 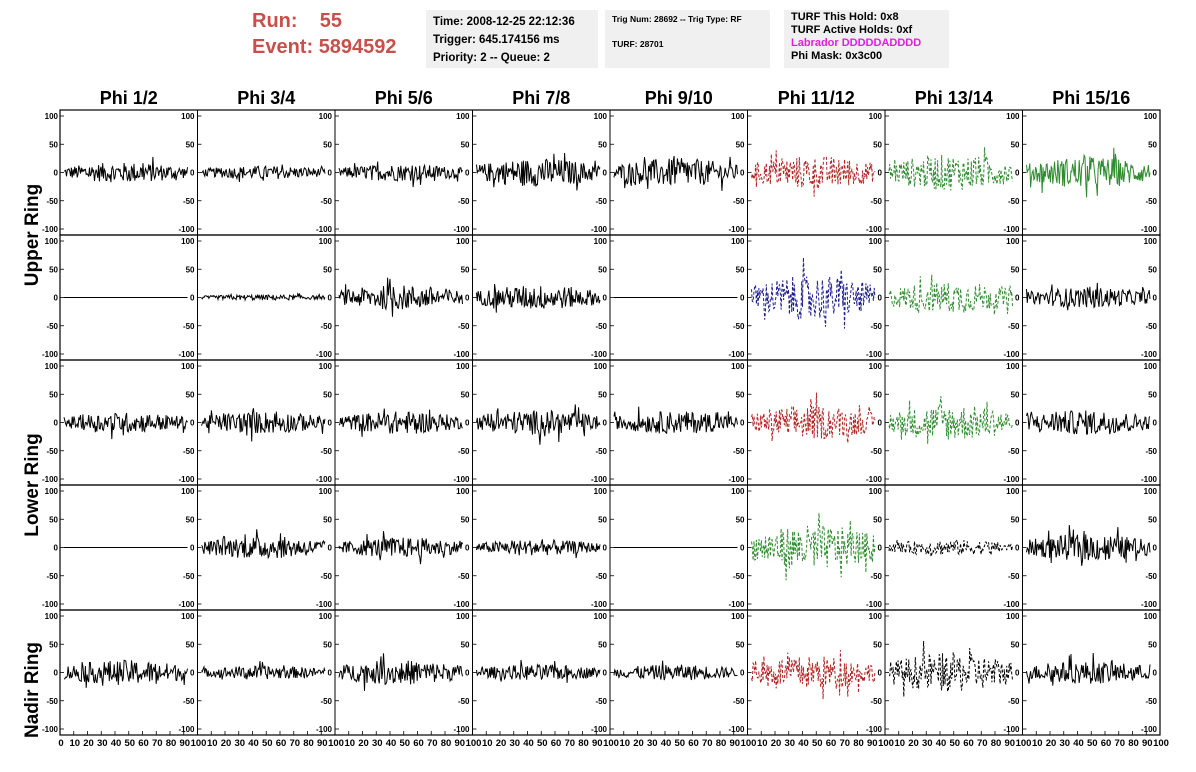 What do you see at coordinates (541, 98) in the screenshot?
I see `column-header: Phi 7/8` at bounding box center [541, 98].